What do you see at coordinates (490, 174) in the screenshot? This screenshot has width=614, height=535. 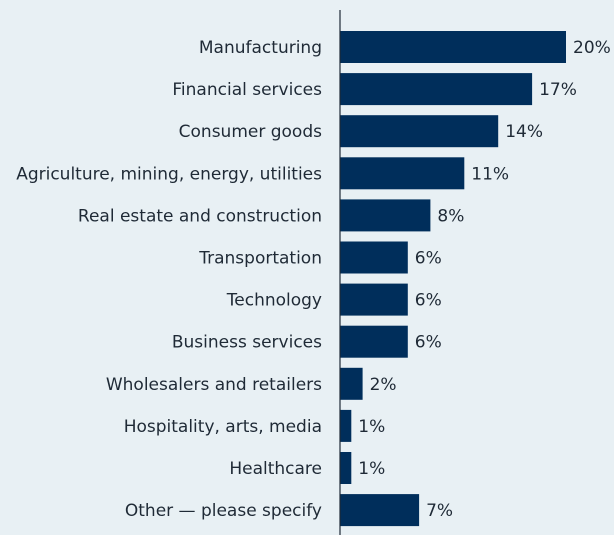 I see `value-label-3: 11%` at bounding box center [490, 174].